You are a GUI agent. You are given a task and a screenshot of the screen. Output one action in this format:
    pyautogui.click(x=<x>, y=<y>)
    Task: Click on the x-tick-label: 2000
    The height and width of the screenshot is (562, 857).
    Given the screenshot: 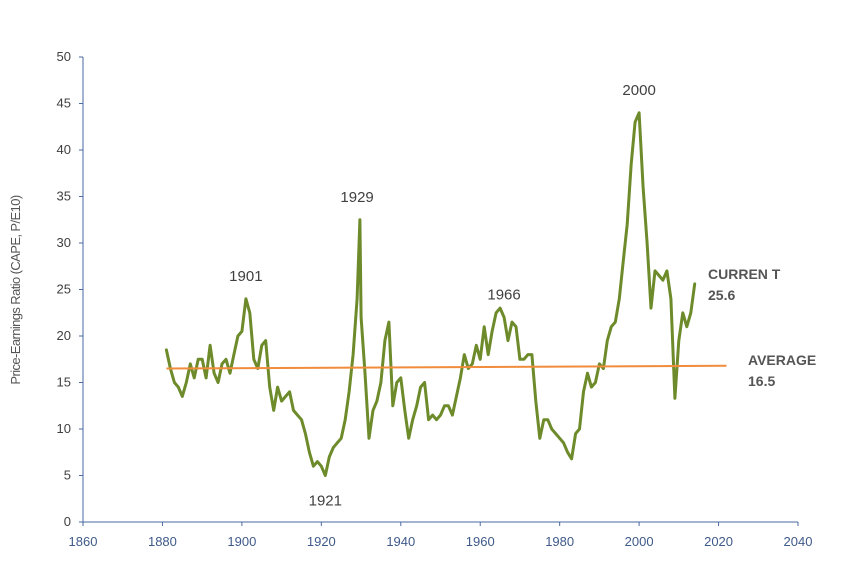 What is the action you would take?
    pyautogui.click(x=639, y=541)
    